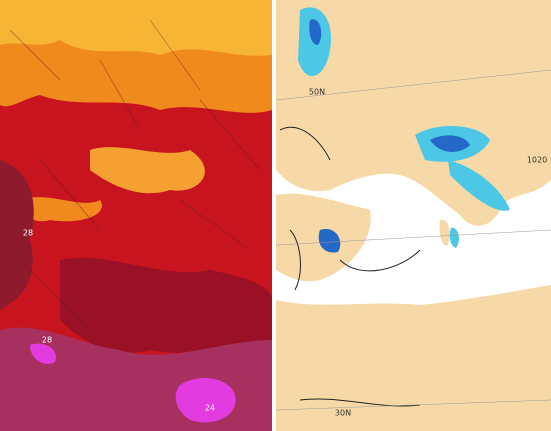 This screenshot has height=431, width=551. Describe the element at coordinates (274, 215) in the screenshot. I see `divider` at that location.